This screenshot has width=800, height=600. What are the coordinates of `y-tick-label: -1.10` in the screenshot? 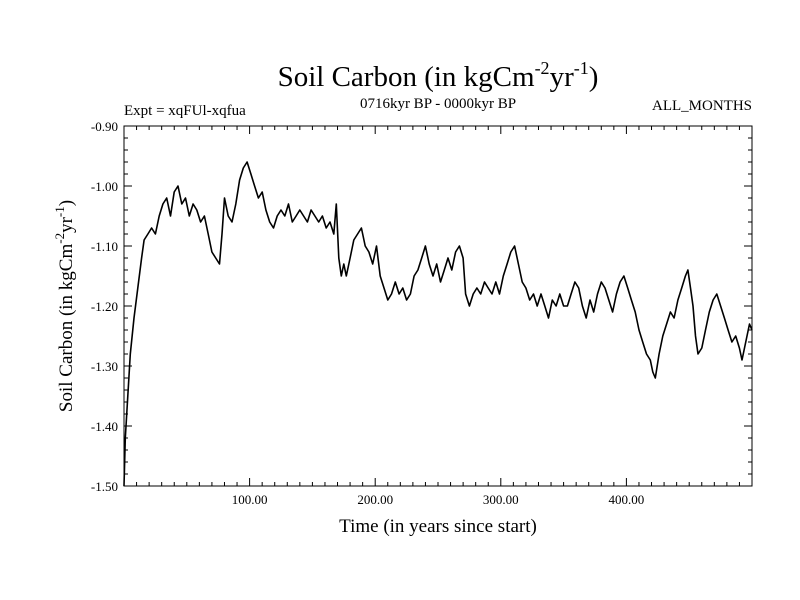 It's located at (104, 246).